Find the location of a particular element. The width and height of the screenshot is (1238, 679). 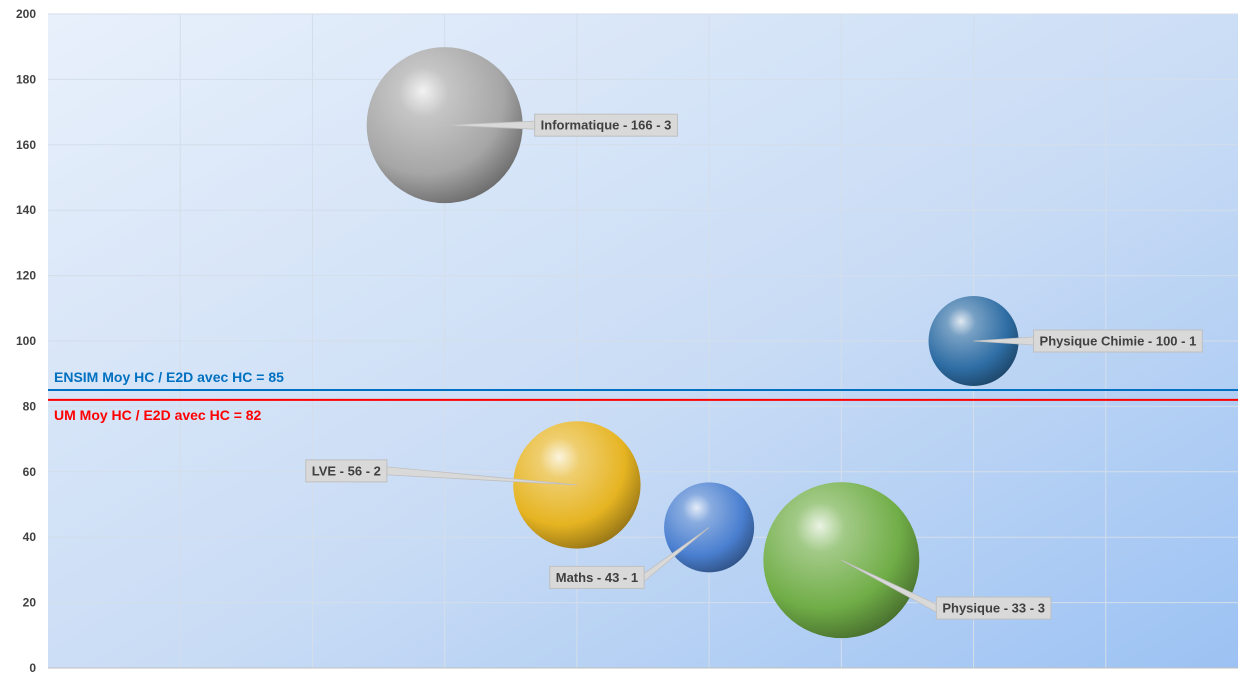

y-tick-label: 80 is located at coordinates (30, 406).